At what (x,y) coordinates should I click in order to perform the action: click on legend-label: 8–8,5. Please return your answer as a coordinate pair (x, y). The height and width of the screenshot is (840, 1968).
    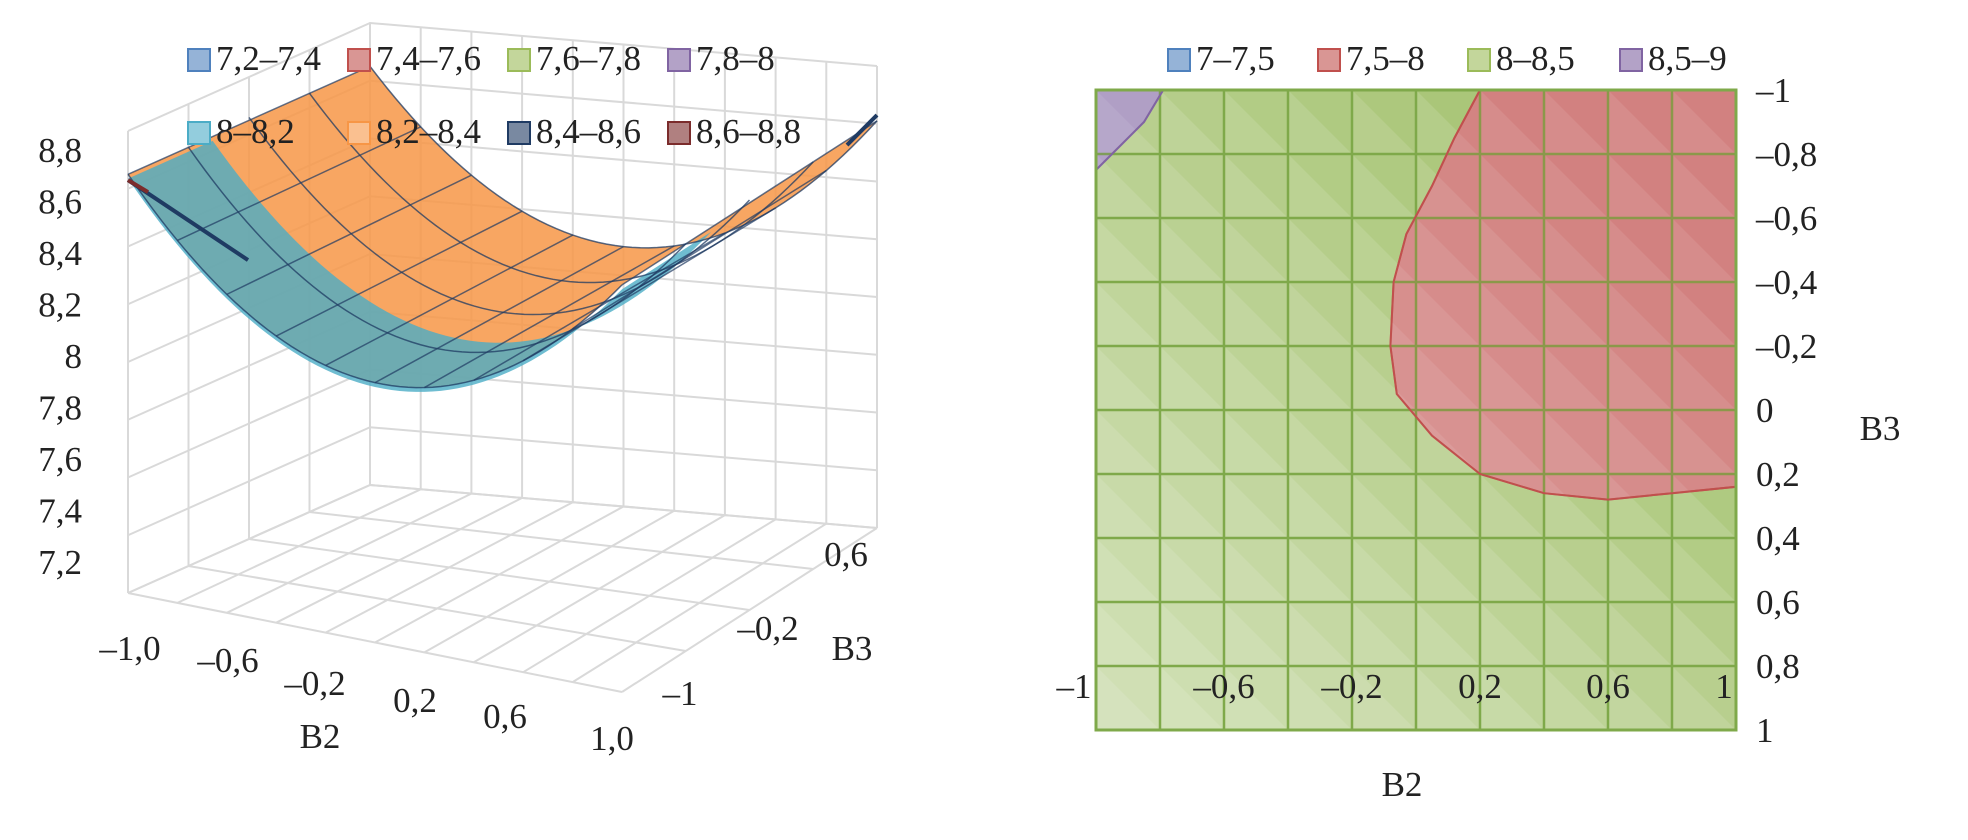
    Looking at the image, I should click on (1535, 58).